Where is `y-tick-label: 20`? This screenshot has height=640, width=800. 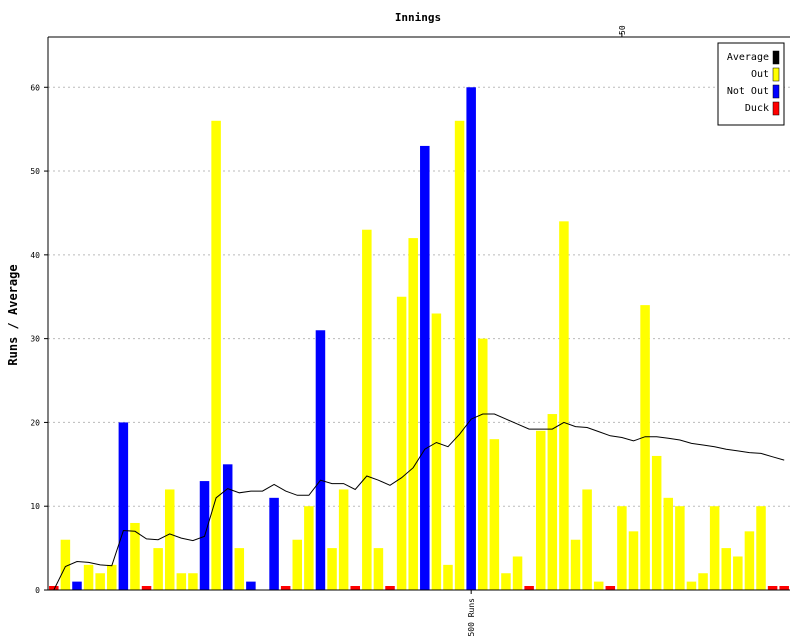
y-tick-label: 20 is located at coordinates (35, 422).